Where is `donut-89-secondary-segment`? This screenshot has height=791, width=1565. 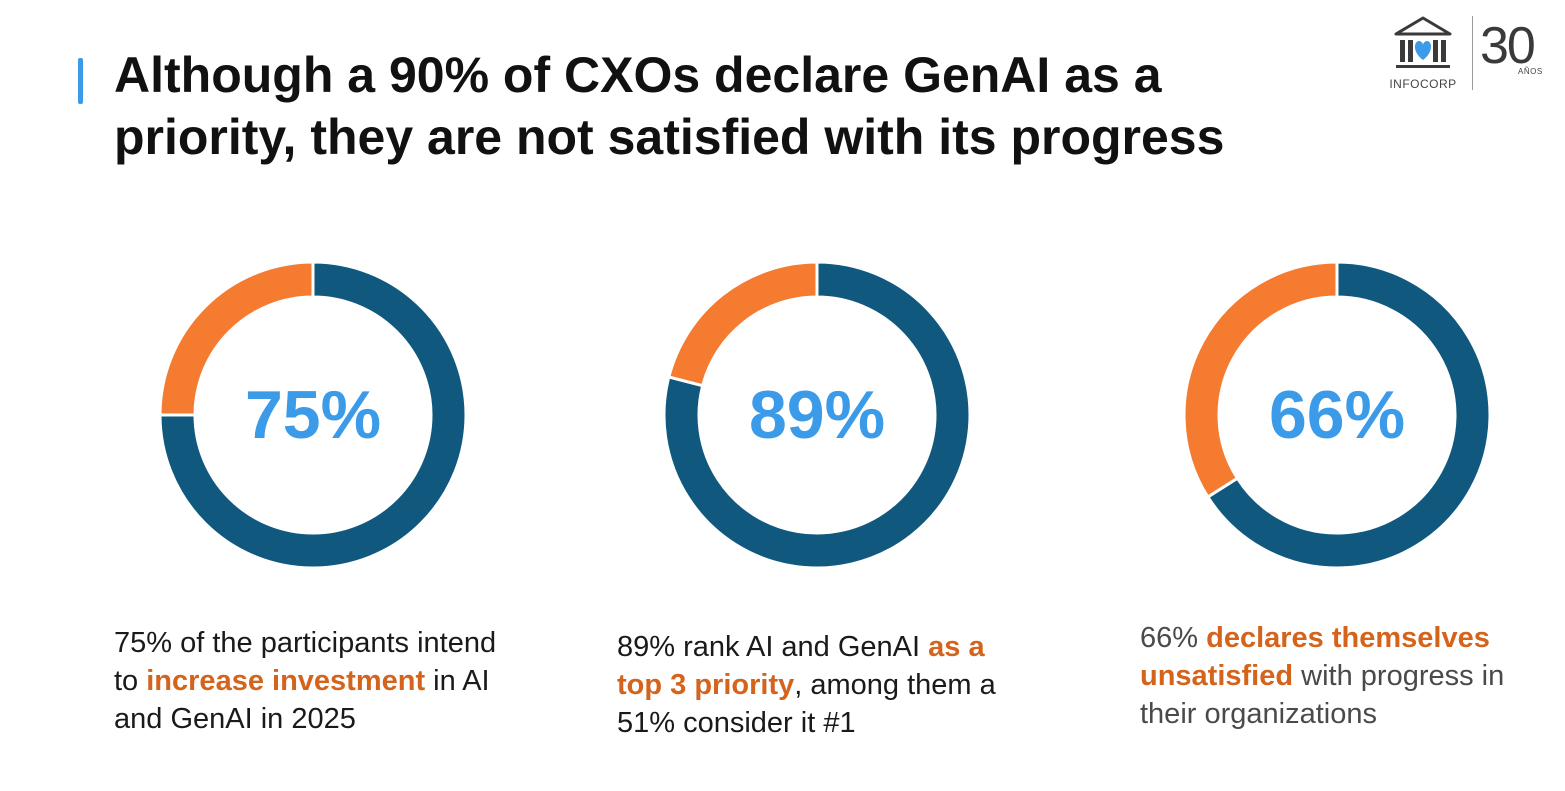 donut-89-secondary-segment is located at coordinates (742, 324).